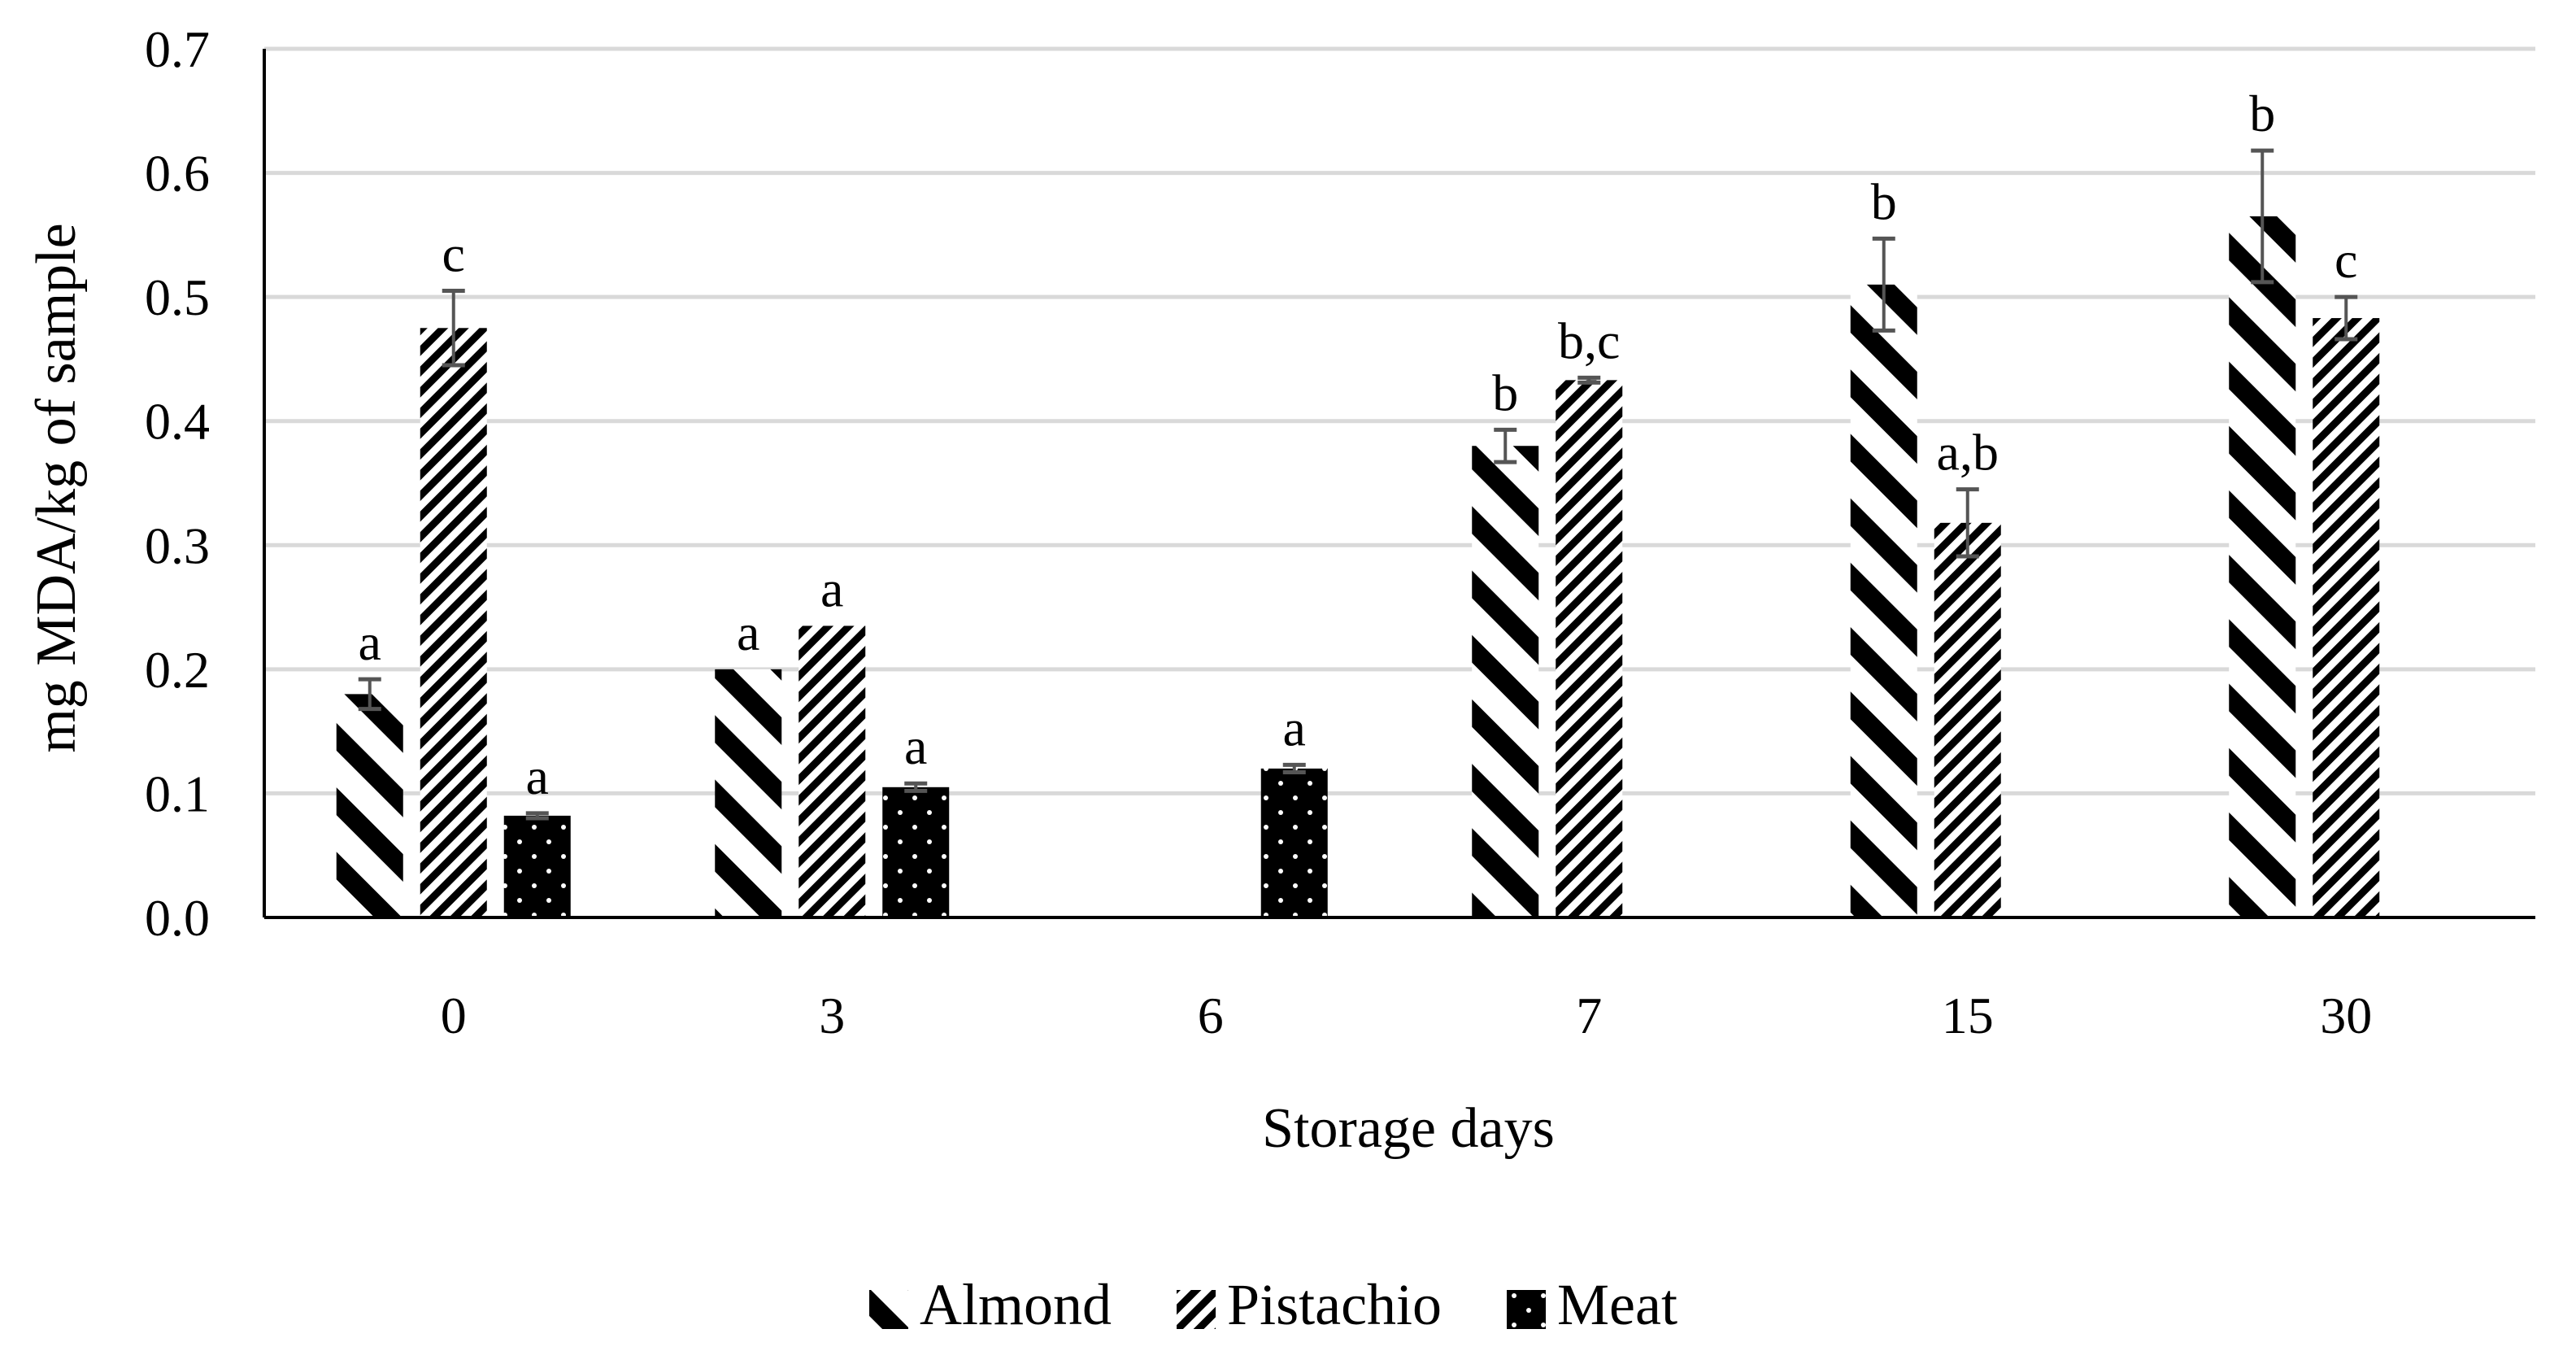 This screenshot has height=1364, width=2576. What do you see at coordinates (1617, 1304) in the screenshot?
I see `legend-label: Meat` at bounding box center [1617, 1304].